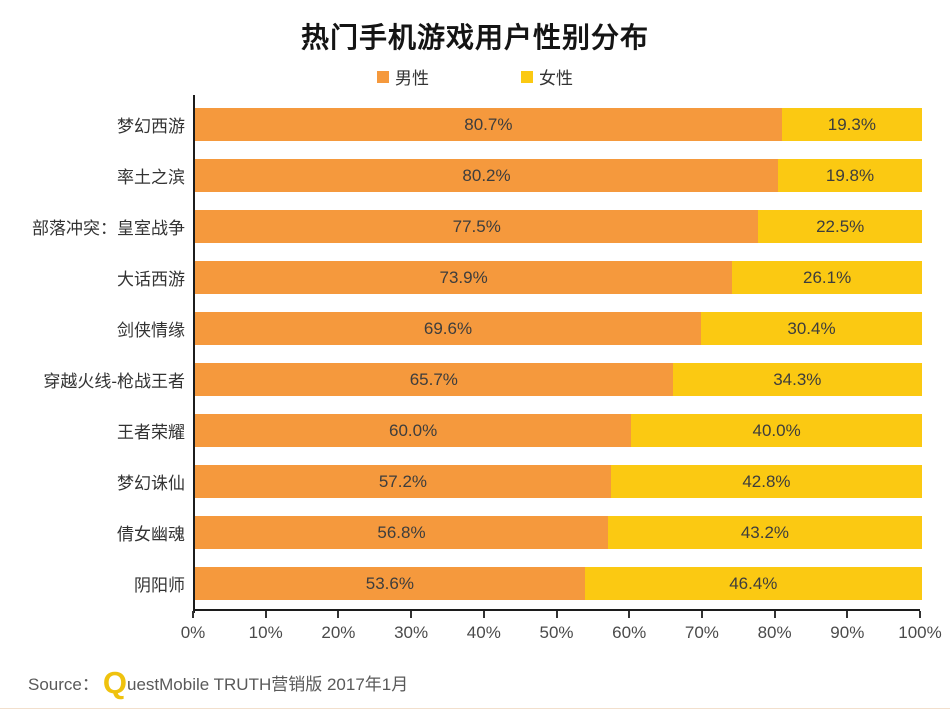  I want to click on female-bar-segment: 40.0%, so click(776, 430).